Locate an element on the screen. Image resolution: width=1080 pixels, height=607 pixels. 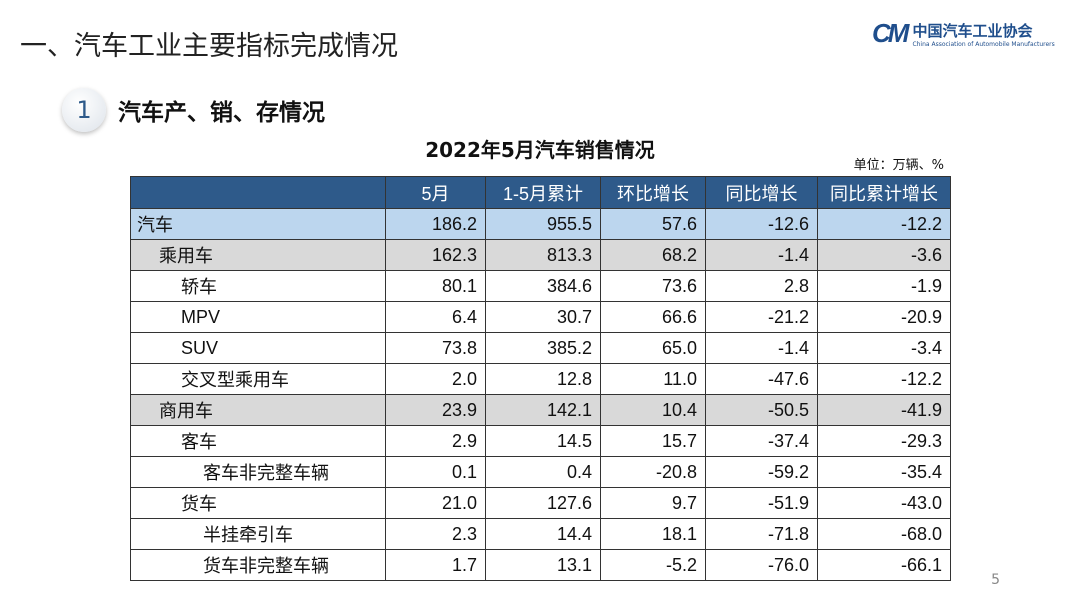
table-cell: 186.2 is located at coordinates (435, 224).